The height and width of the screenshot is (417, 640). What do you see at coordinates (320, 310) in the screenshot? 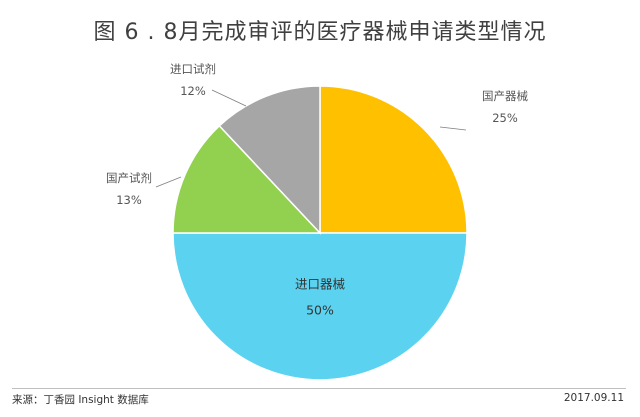
I see `slice-value-label: 50%` at bounding box center [320, 310].